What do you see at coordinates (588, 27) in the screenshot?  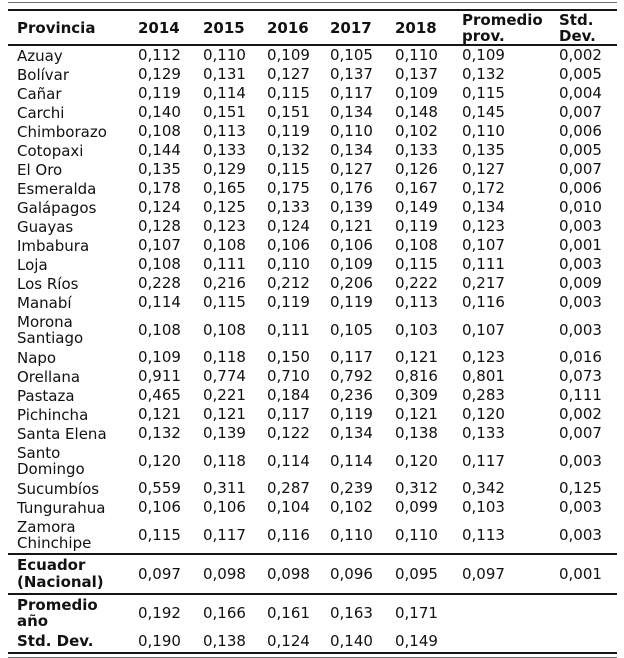 I see `col-header-std-dev: Std. Dev.` at bounding box center [588, 27].